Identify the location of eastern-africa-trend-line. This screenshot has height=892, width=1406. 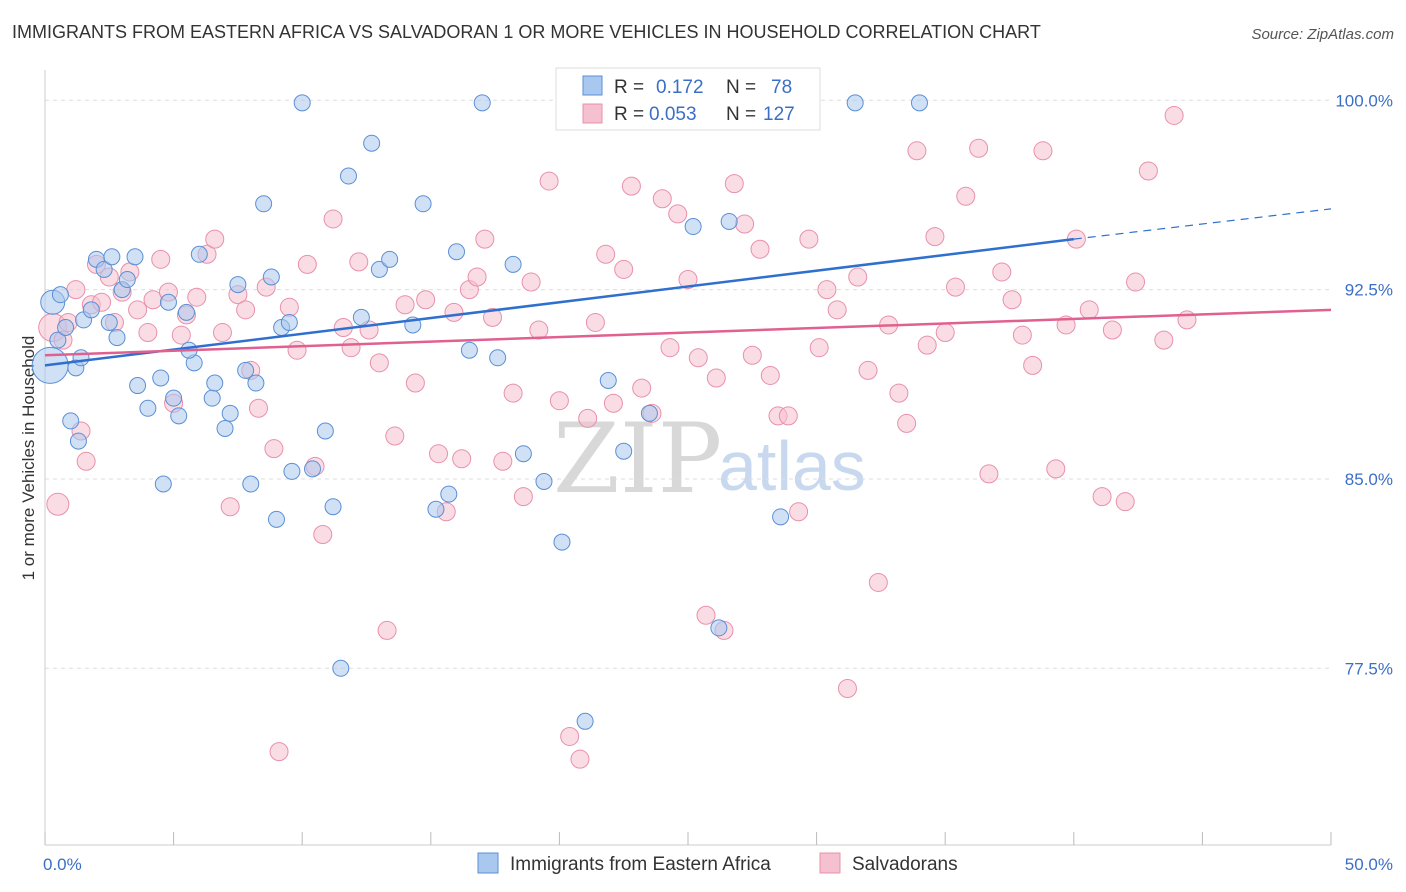
(559, 302).